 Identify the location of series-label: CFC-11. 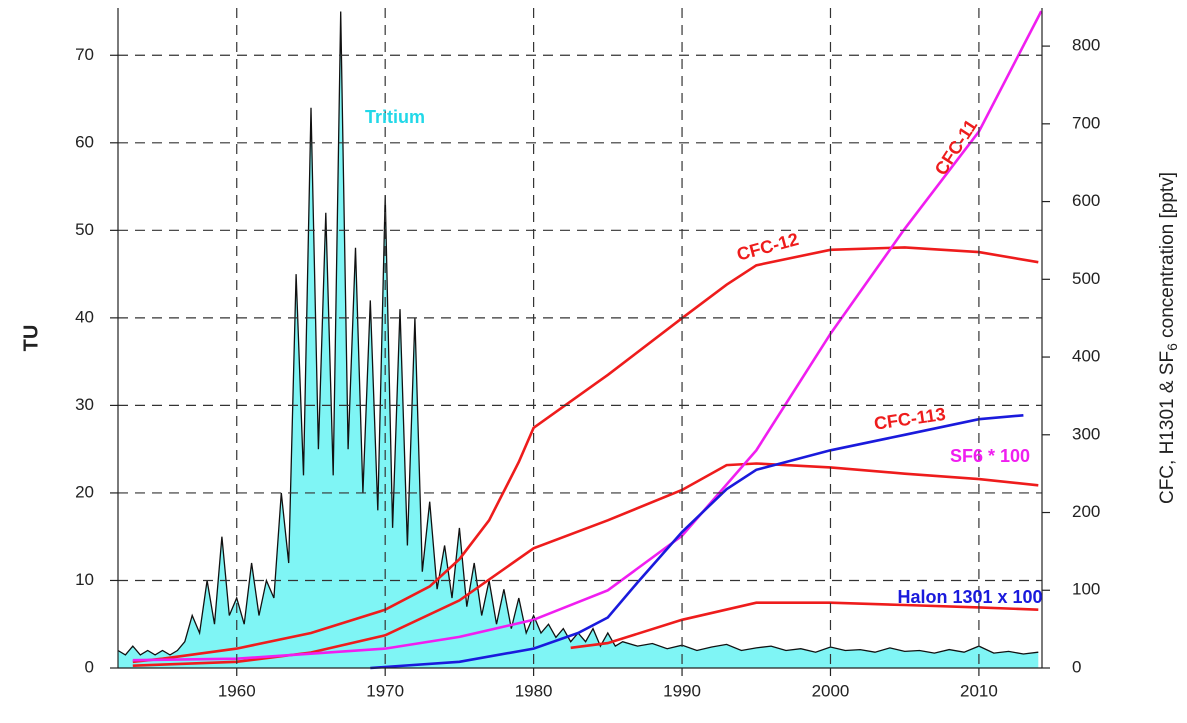
(956, 147).